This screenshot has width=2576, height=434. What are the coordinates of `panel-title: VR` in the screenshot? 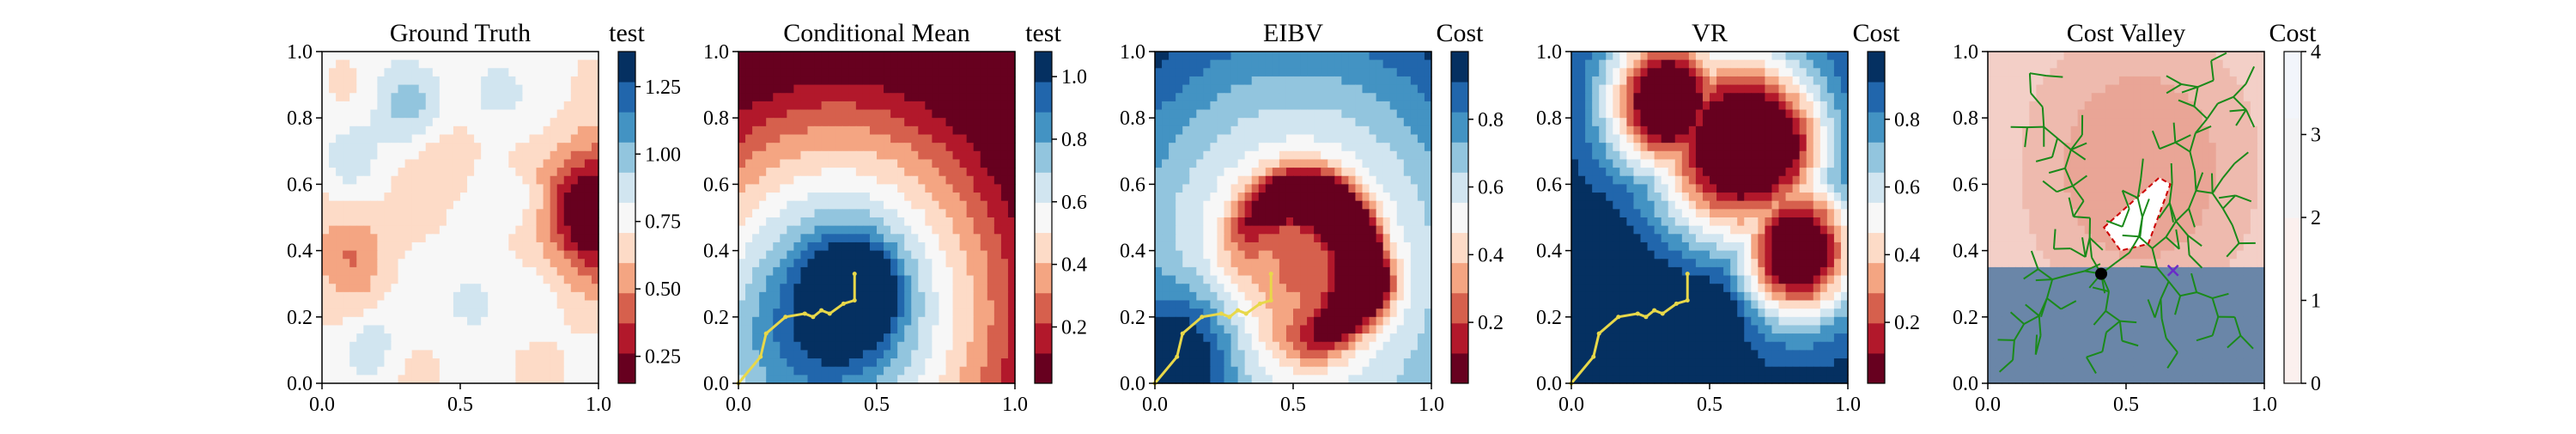 It's located at (1710, 33).